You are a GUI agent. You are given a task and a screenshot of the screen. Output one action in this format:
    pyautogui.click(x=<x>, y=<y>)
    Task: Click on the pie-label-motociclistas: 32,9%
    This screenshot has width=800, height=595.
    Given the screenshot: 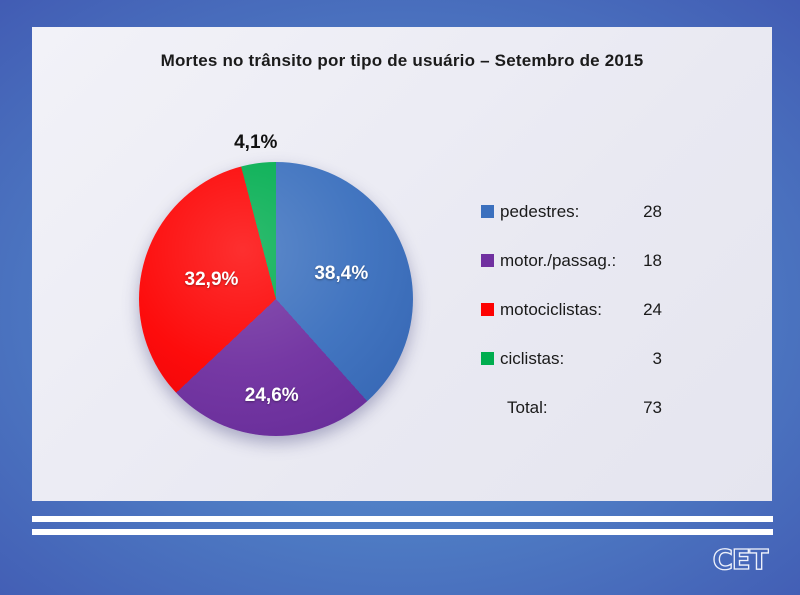 What is the action you would take?
    pyautogui.click(x=211, y=280)
    